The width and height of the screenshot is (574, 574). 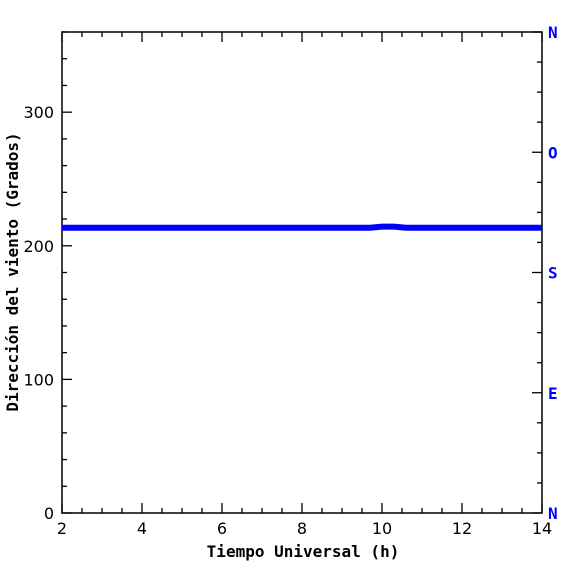 I want to click on x-tick-label: 8, so click(x=302, y=528).